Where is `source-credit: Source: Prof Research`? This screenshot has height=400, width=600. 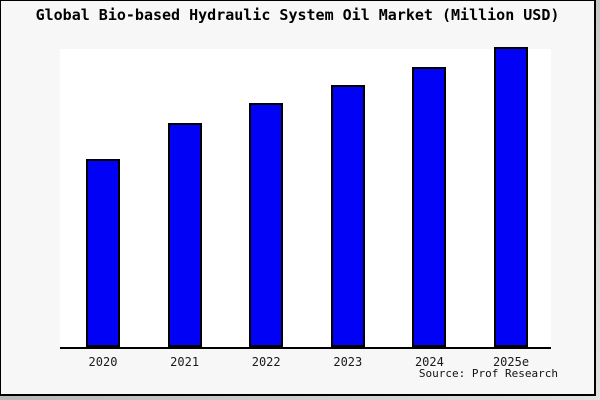 source-credit: Source: Prof Research is located at coordinates (488, 373).